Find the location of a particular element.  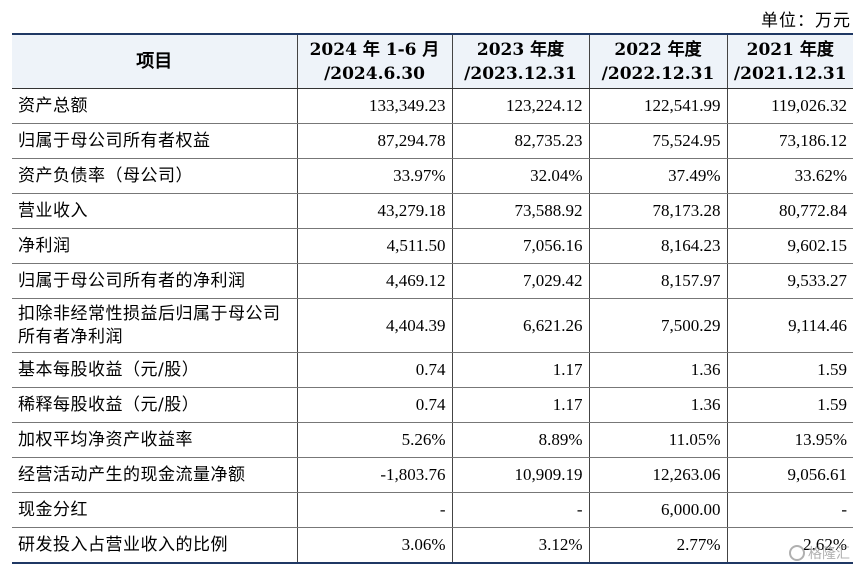

header-period-2024h1: 2024 年 1-6 月 /2024.6.30 is located at coordinates (374, 61).